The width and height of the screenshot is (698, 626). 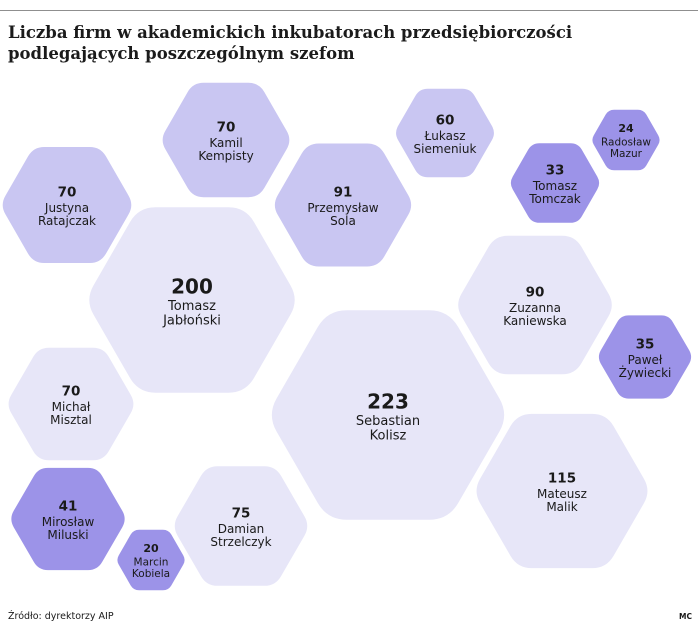 I want to click on credit-mark: MC, so click(x=685, y=616).